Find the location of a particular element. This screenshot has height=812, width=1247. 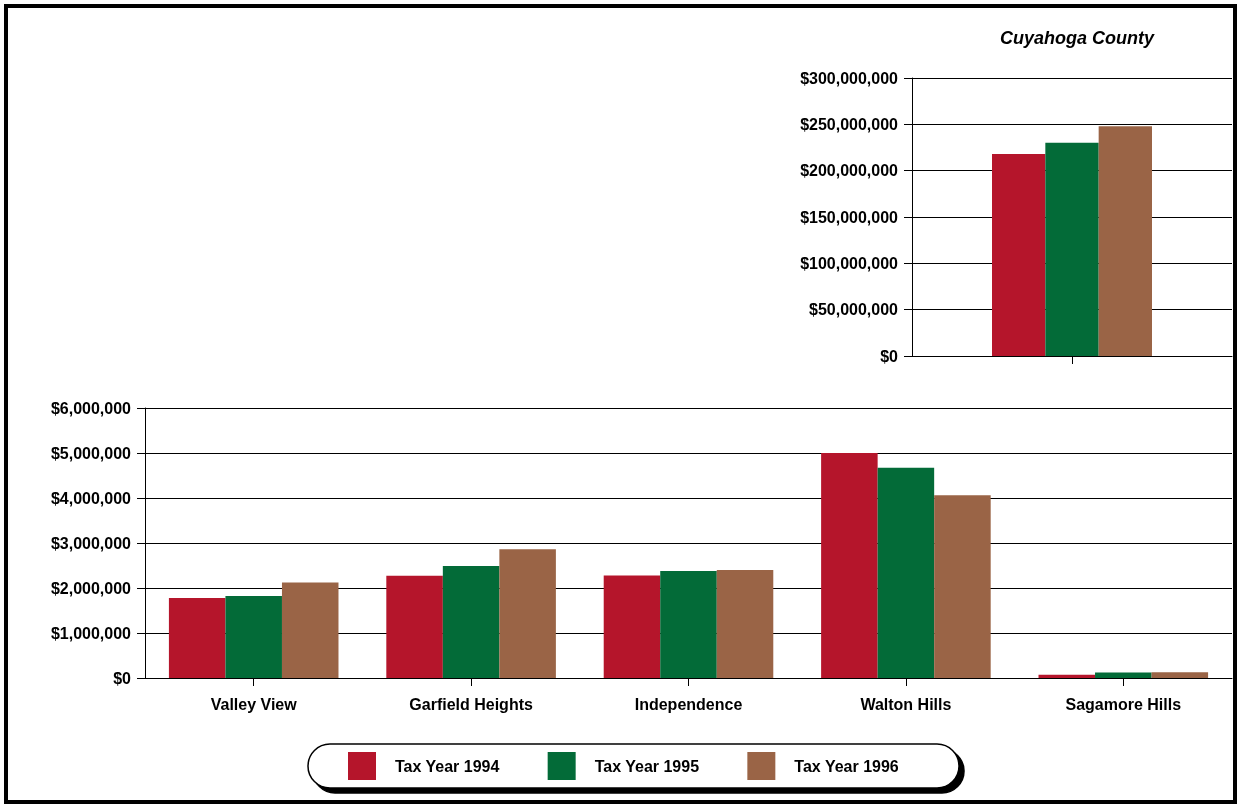

y-tick-label: $1,000,000 is located at coordinates (91, 633).